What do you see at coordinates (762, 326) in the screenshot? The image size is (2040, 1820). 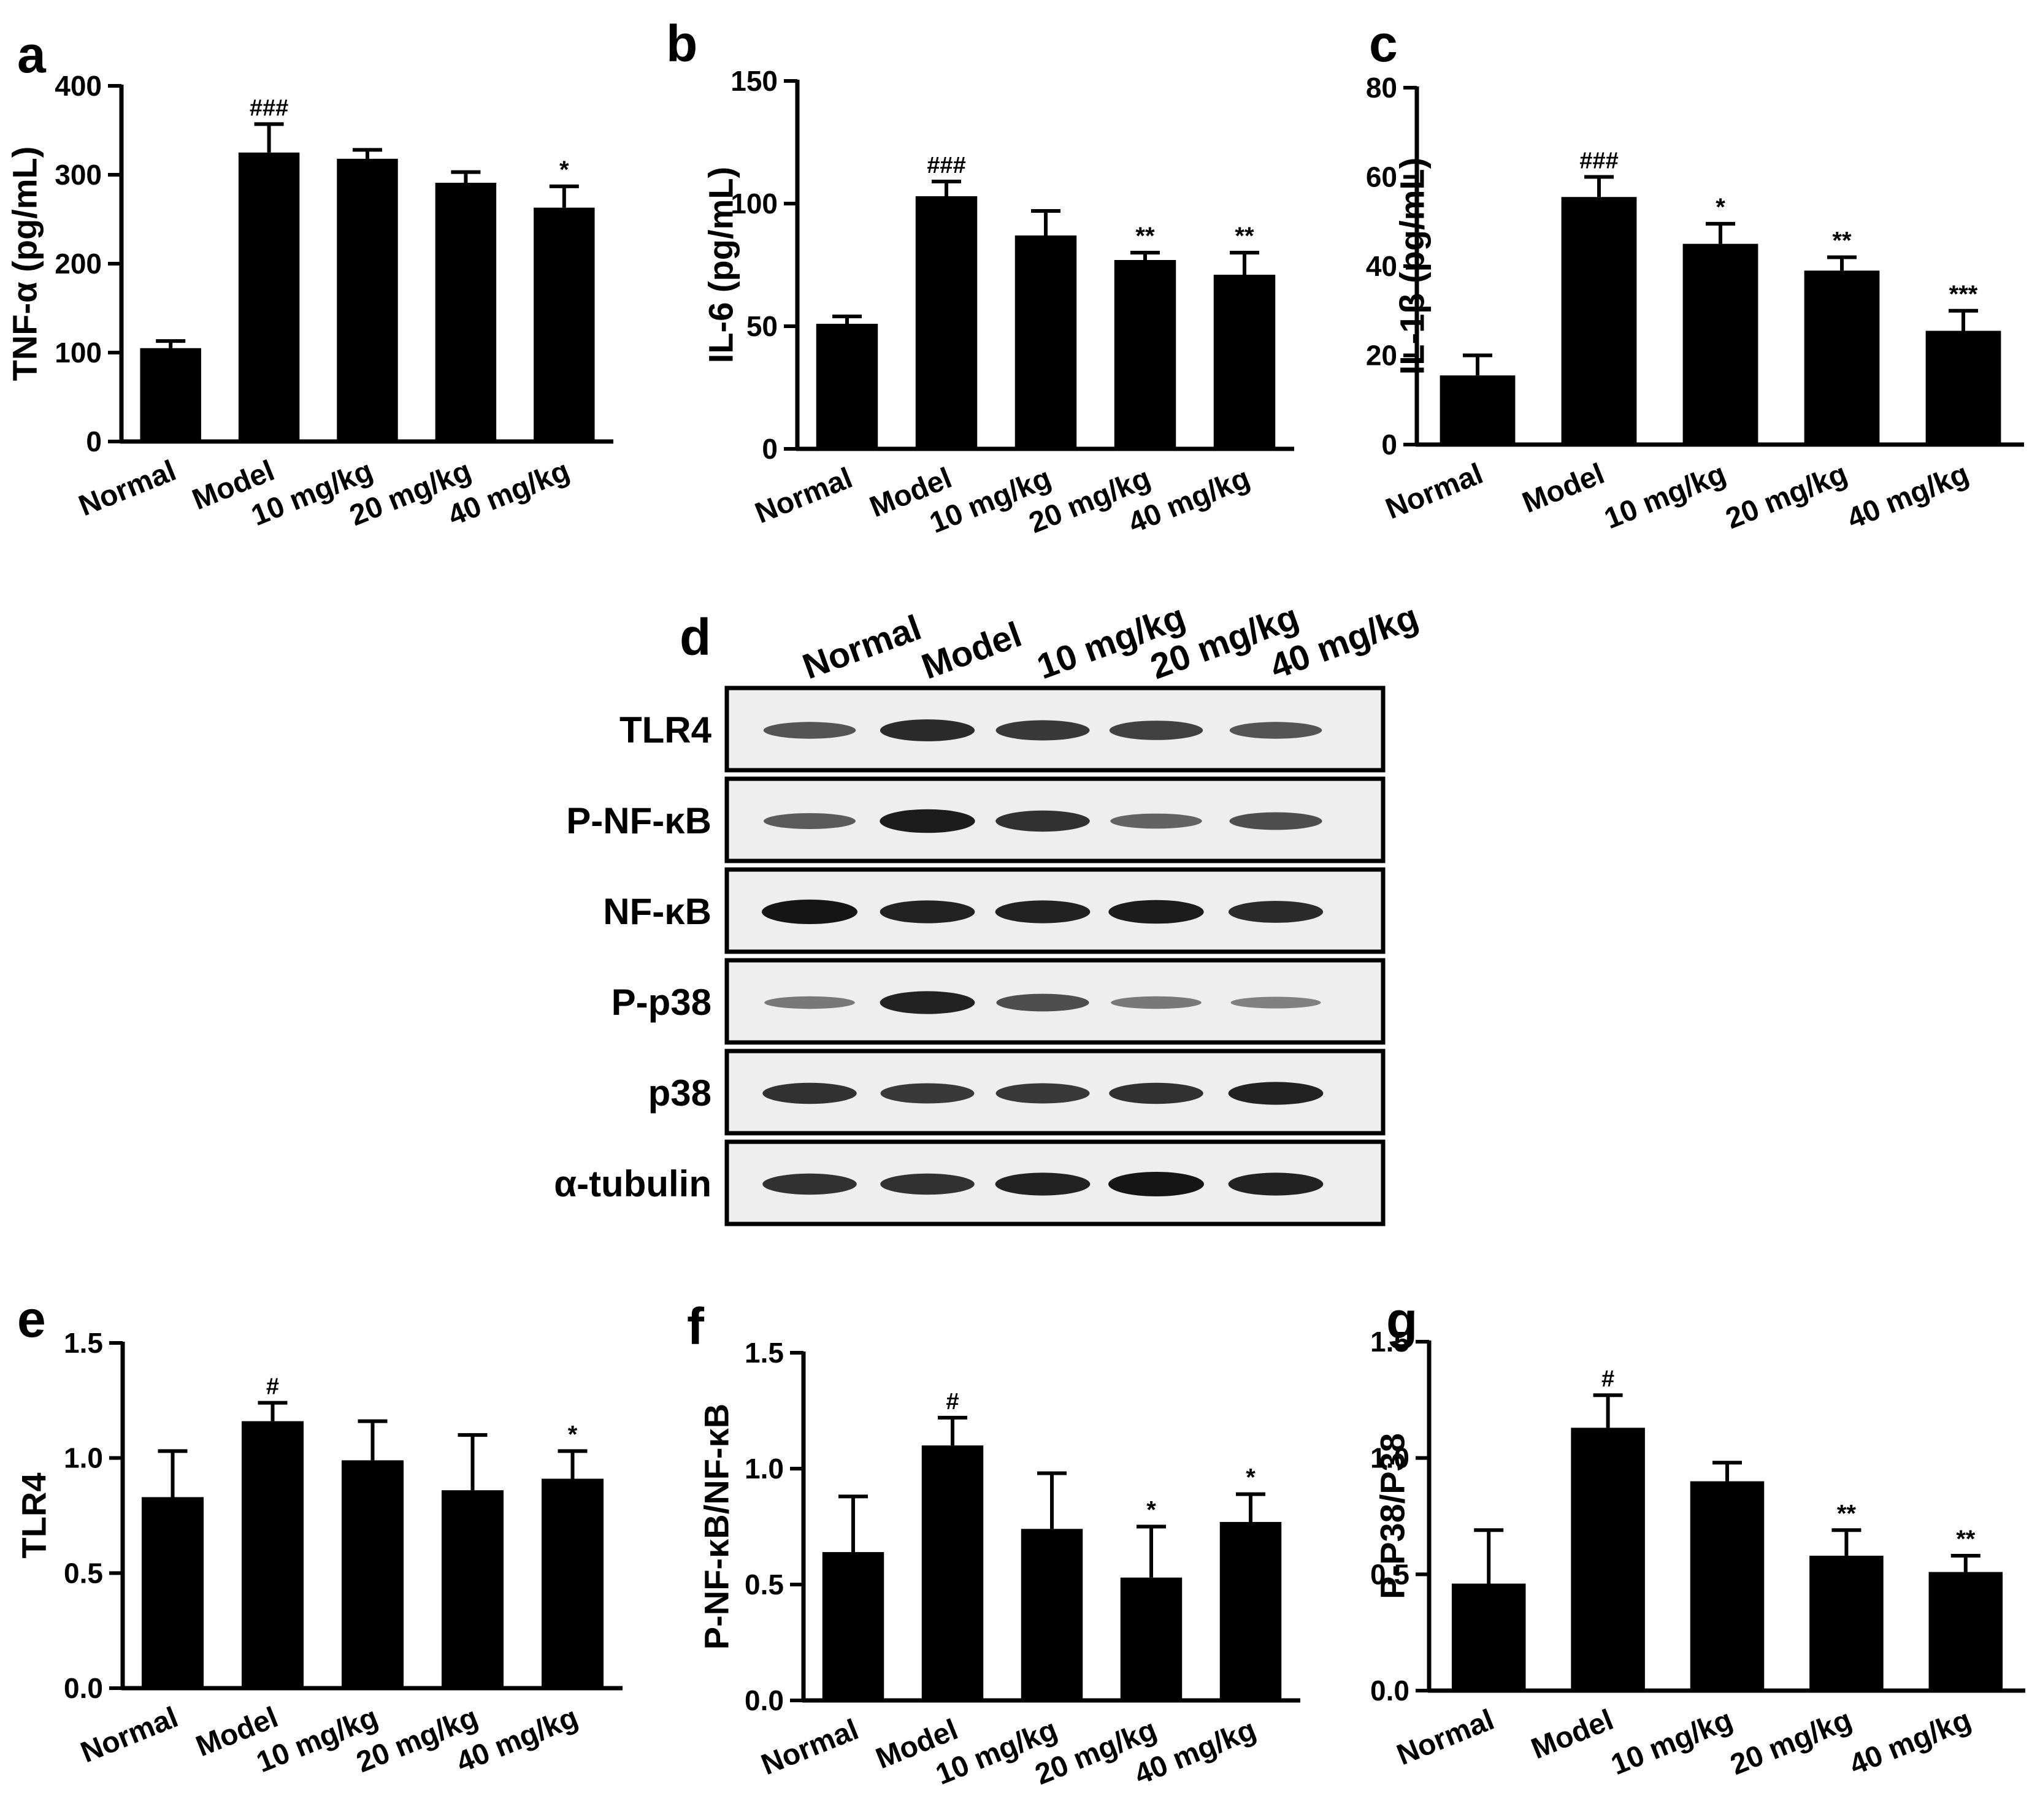 I see `y-tick-label: 50` at bounding box center [762, 326].